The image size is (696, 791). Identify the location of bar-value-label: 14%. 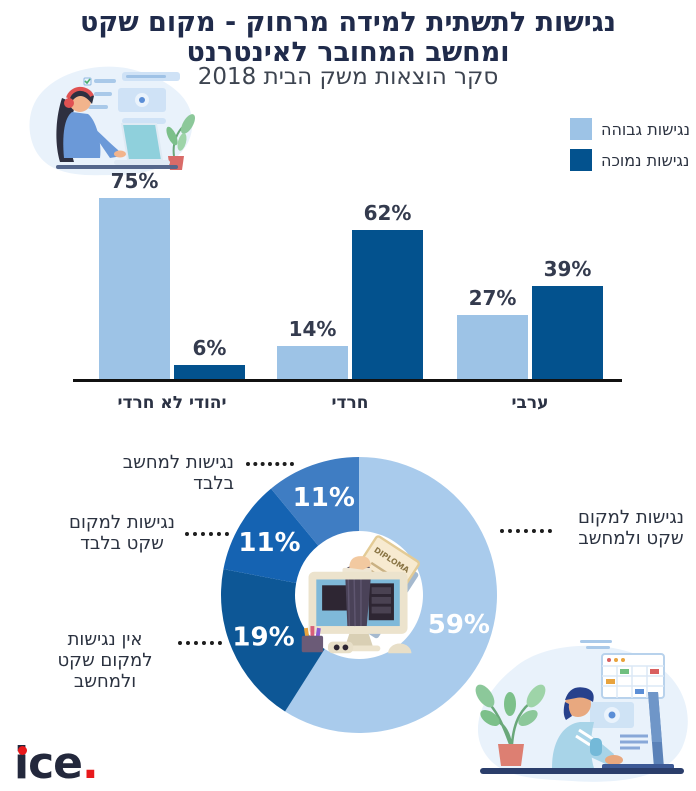
(312, 329).